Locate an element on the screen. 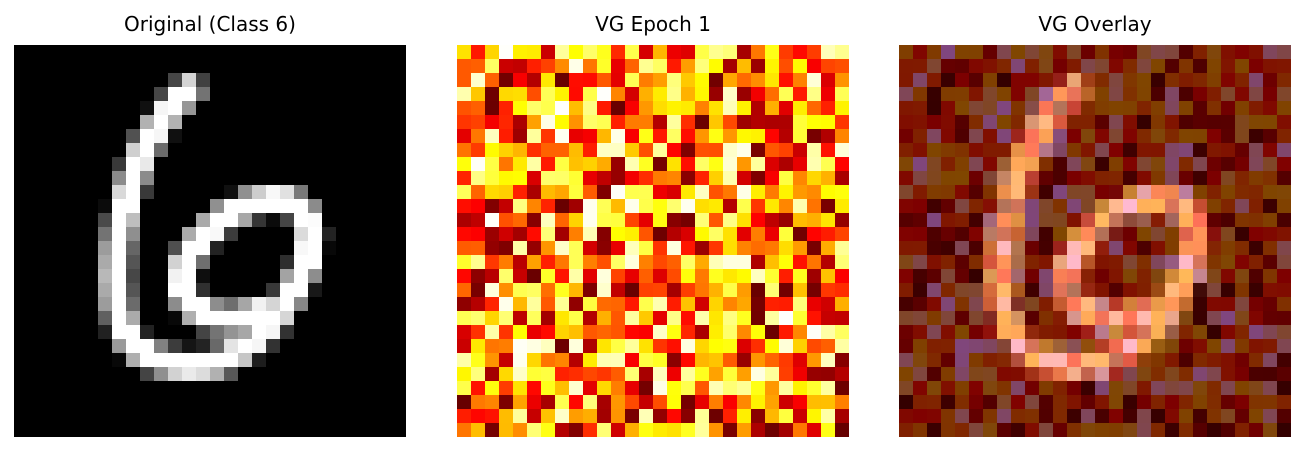 The width and height of the screenshot is (1305, 452). panel-title-vg-epoch: VG Epoch 1 is located at coordinates (653, 24).